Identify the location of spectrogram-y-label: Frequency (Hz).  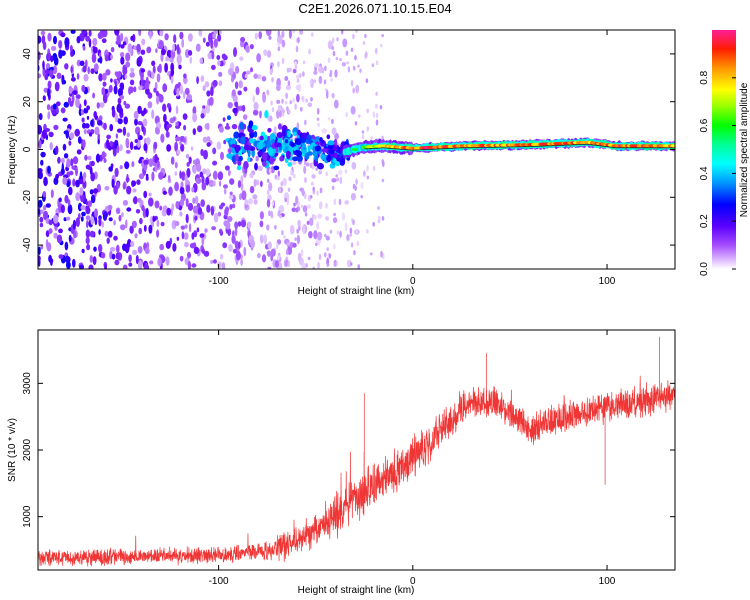
(12, 150).